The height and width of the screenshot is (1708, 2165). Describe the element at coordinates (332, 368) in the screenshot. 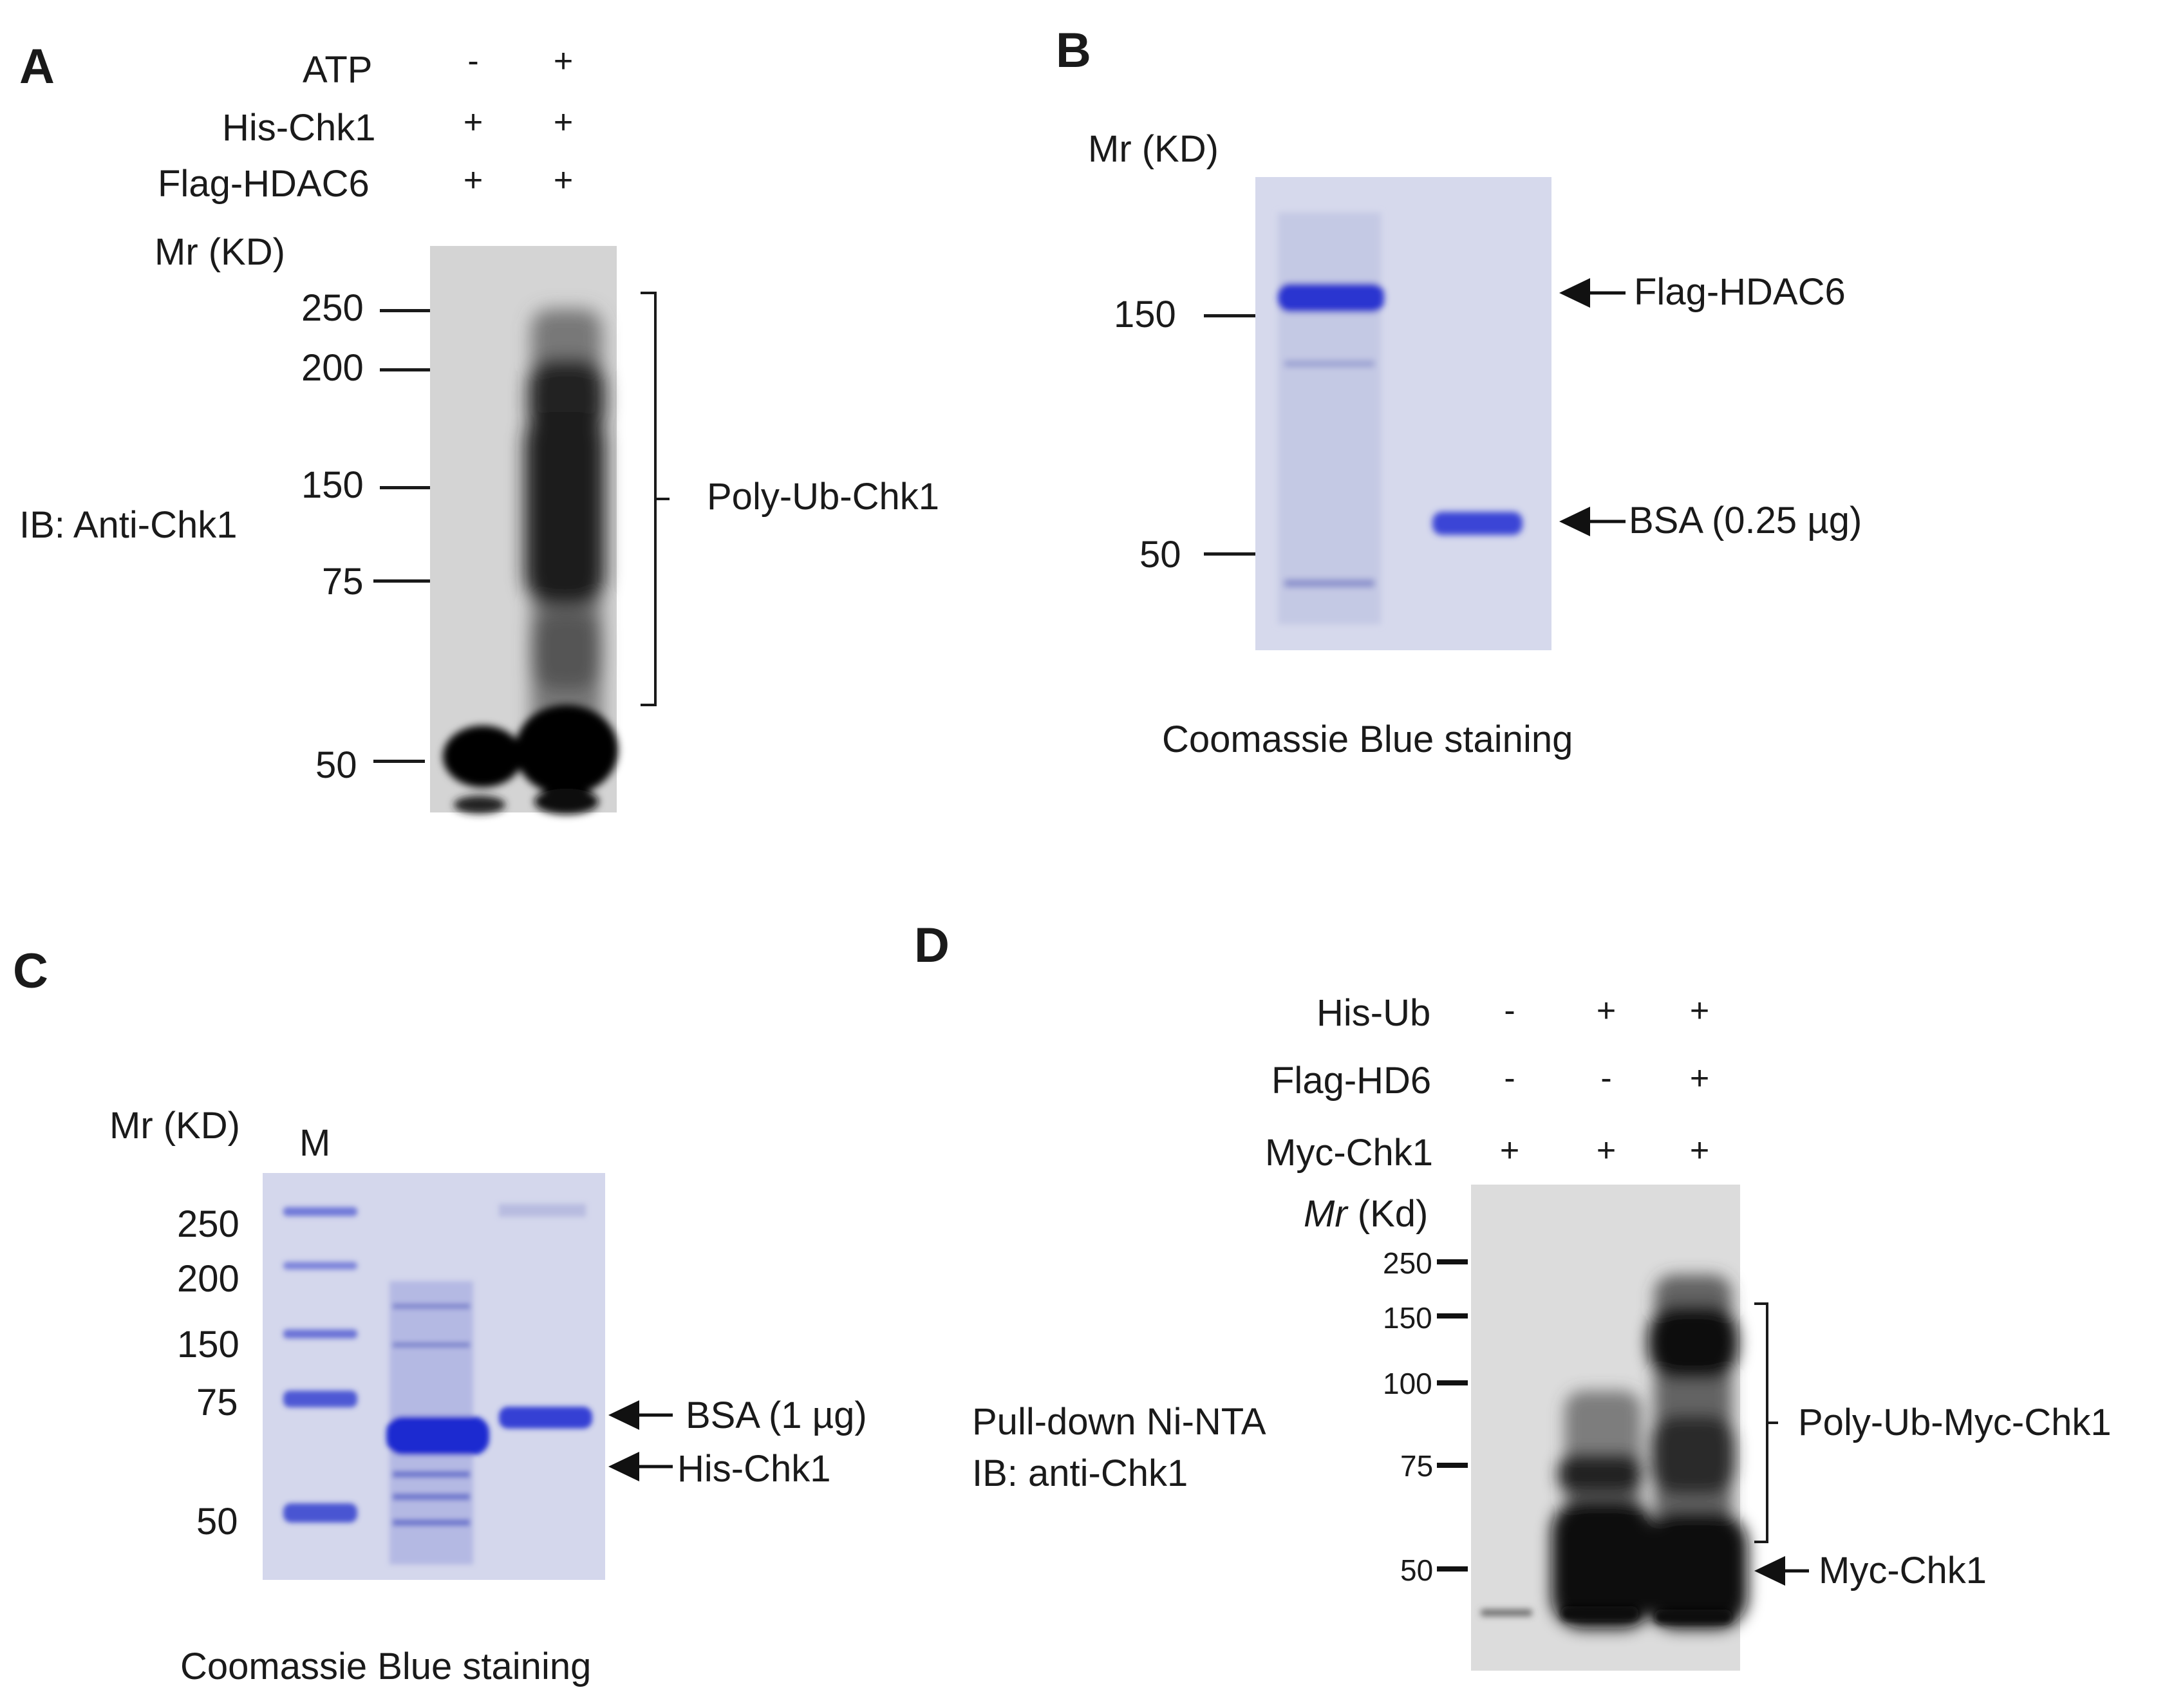

I see `marker-a-200: 200` at that location.